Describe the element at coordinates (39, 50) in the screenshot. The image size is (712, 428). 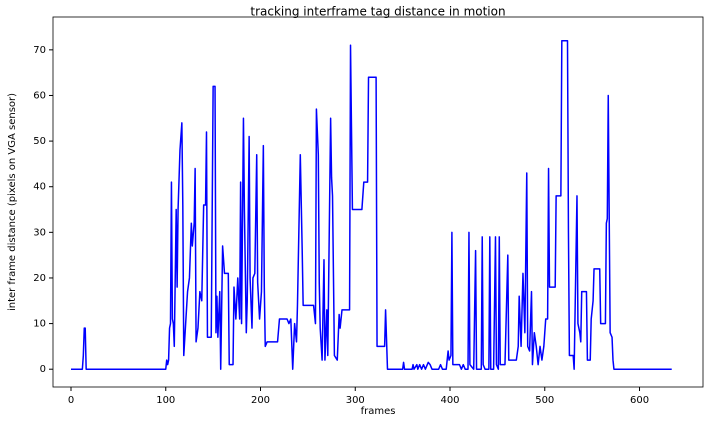
I see `y-tick-label: 70` at that location.